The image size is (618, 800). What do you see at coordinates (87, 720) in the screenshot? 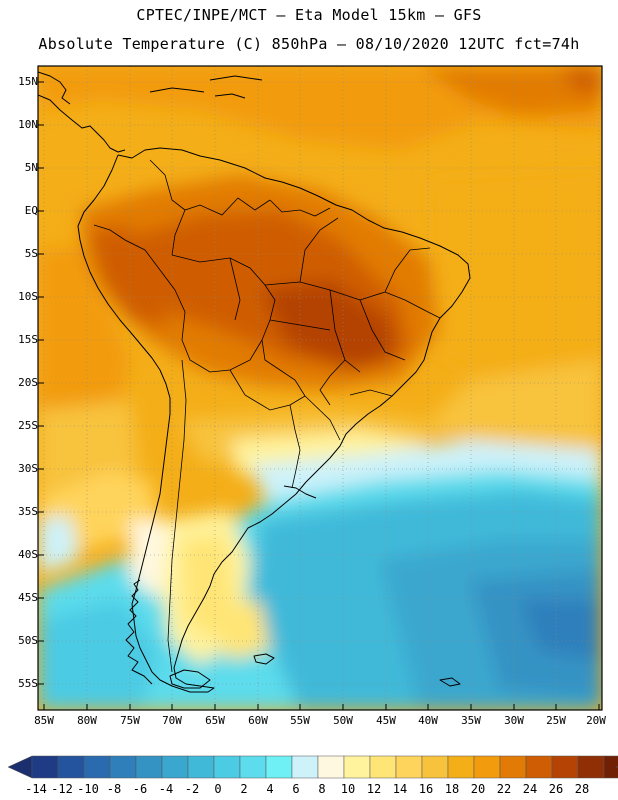
I see `lon-label: 80W` at bounding box center [87, 720].